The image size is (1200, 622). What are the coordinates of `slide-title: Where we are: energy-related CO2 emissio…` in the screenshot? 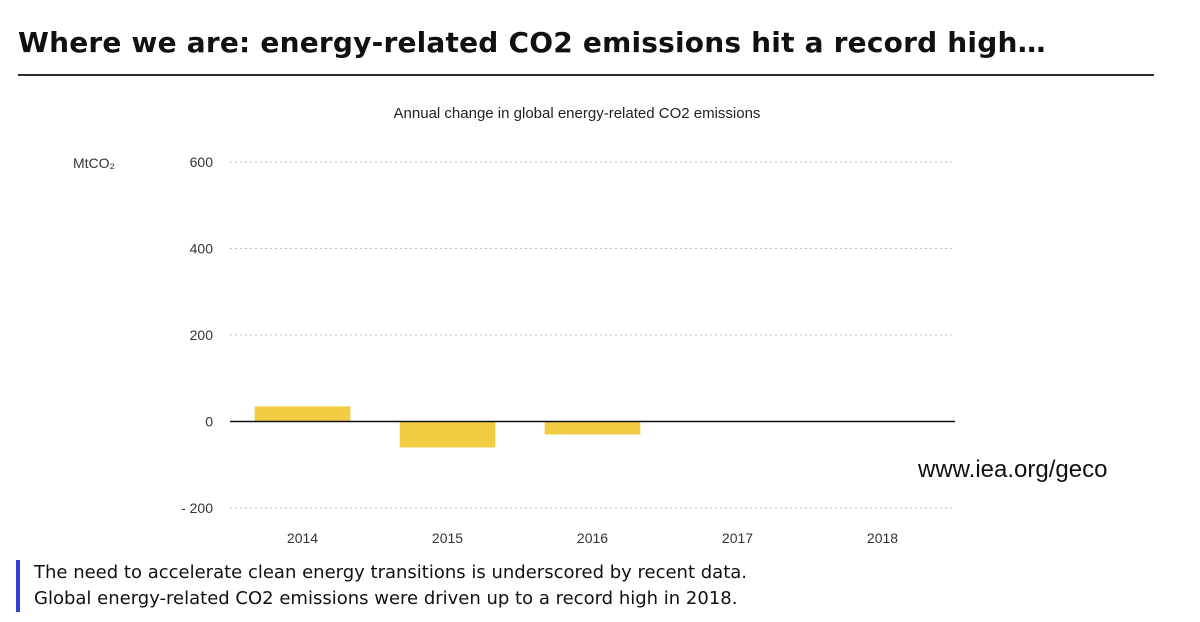 It's located at (532, 42).